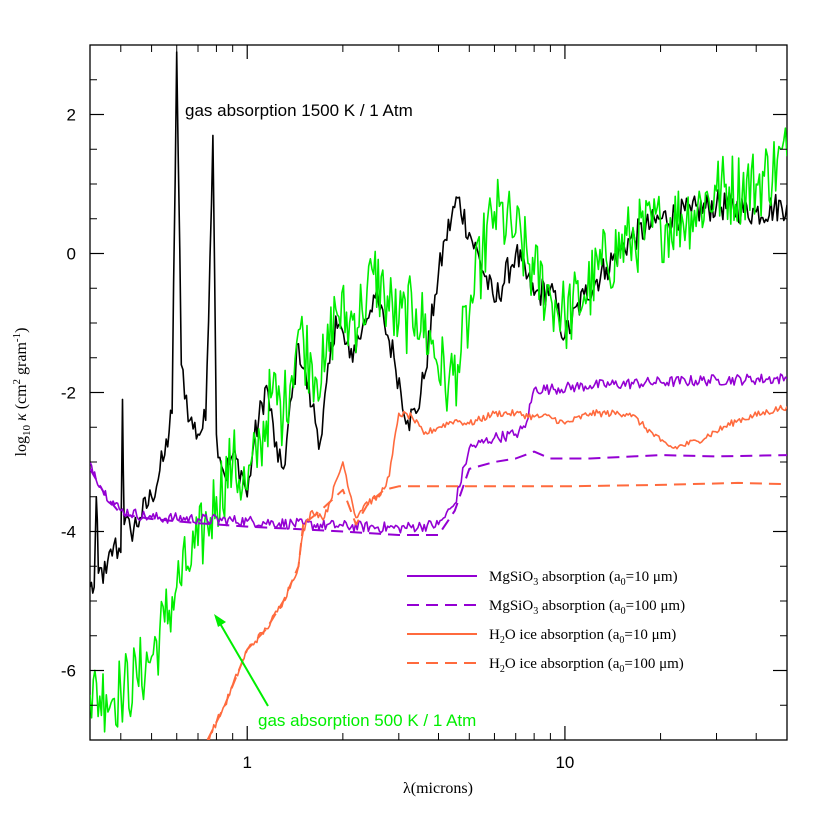 The height and width of the screenshot is (830, 830). Describe the element at coordinates (68, 671) in the screenshot. I see `y-tick-label: -6` at that location.